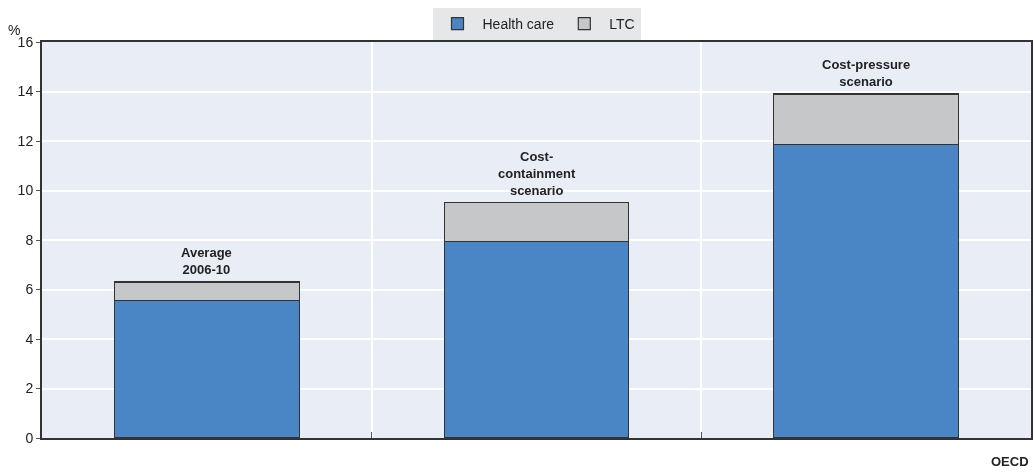 The image size is (1035, 474). I want to click on y-tick-label: 2, so click(29, 388).